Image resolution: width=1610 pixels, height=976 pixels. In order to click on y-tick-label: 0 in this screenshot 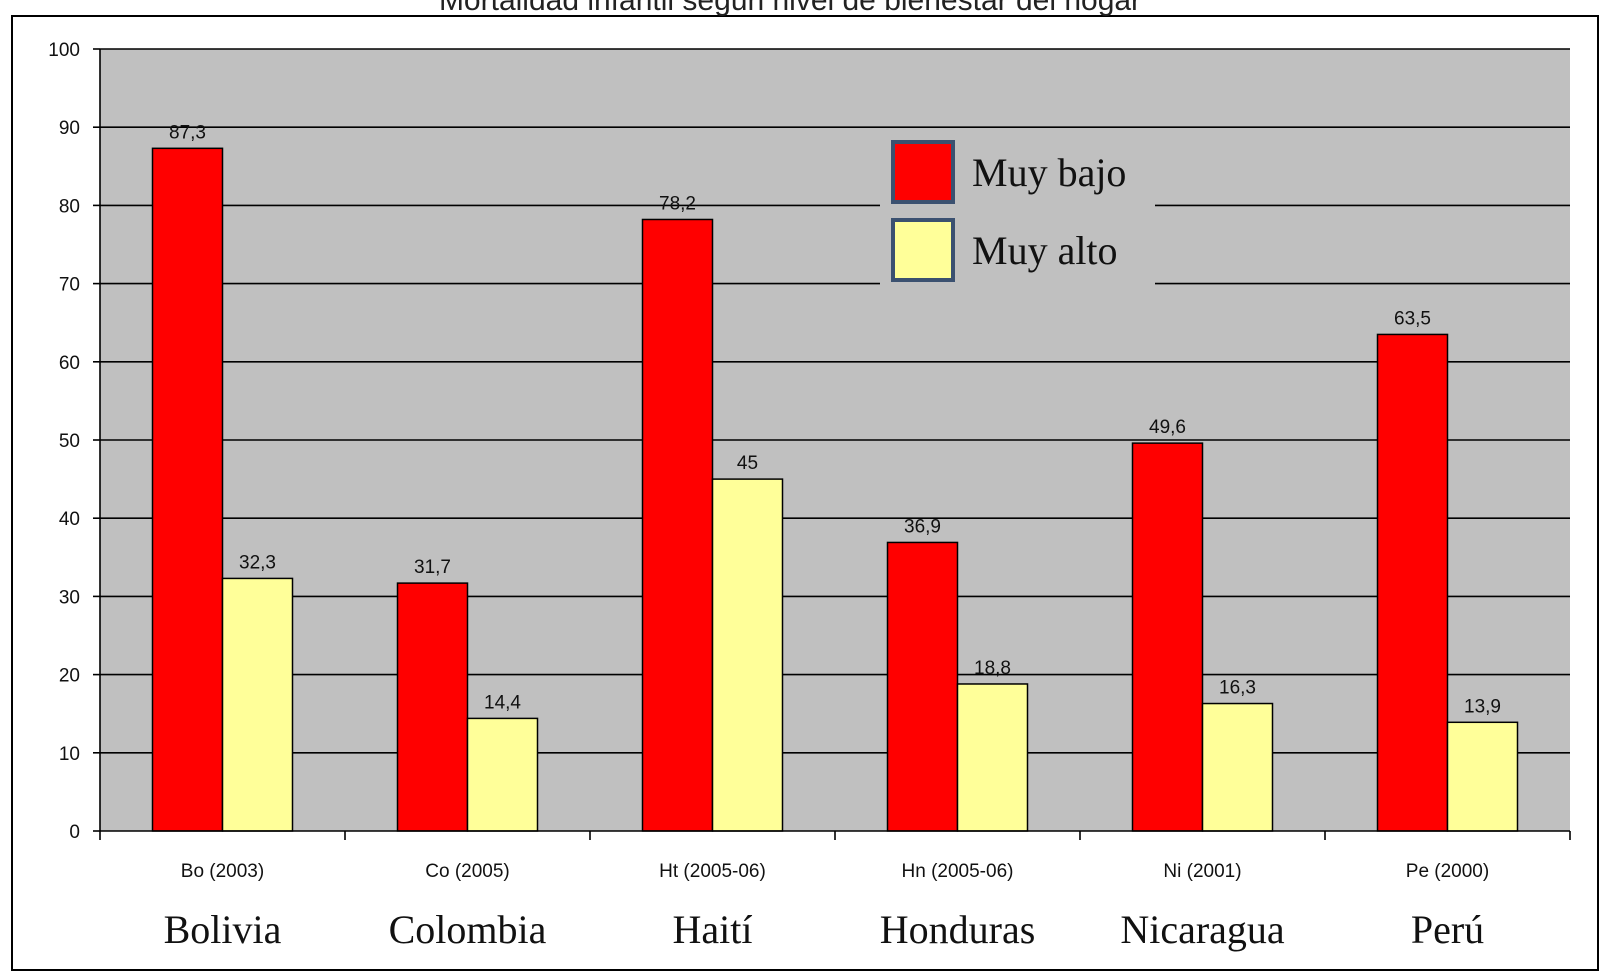, I will do `click(74, 832)`.